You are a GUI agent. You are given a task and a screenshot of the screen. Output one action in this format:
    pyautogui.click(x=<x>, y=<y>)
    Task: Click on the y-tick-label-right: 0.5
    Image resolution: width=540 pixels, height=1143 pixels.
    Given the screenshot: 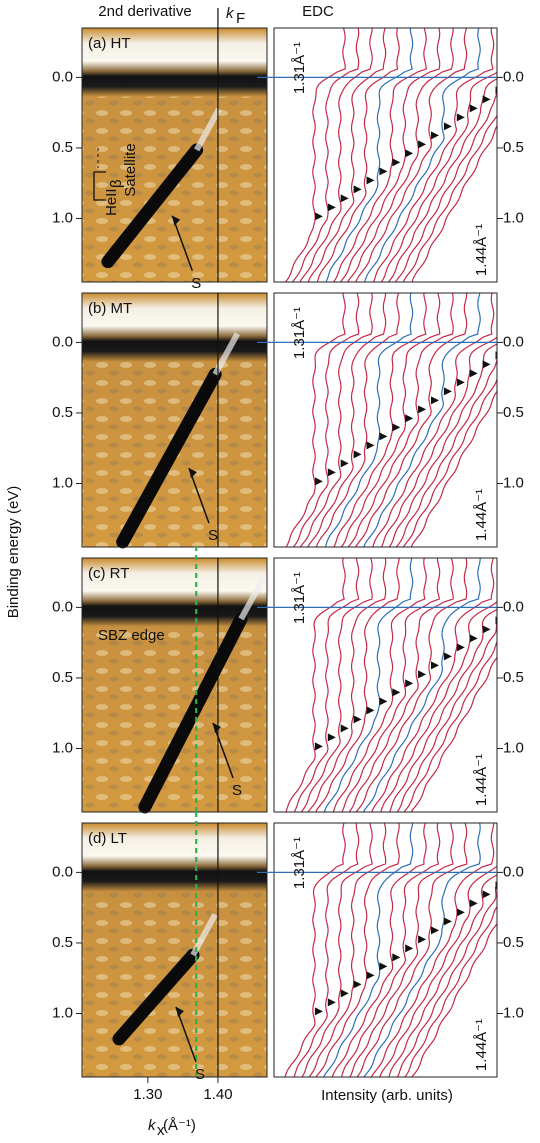 What is the action you would take?
    pyautogui.click(x=513, y=147)
    